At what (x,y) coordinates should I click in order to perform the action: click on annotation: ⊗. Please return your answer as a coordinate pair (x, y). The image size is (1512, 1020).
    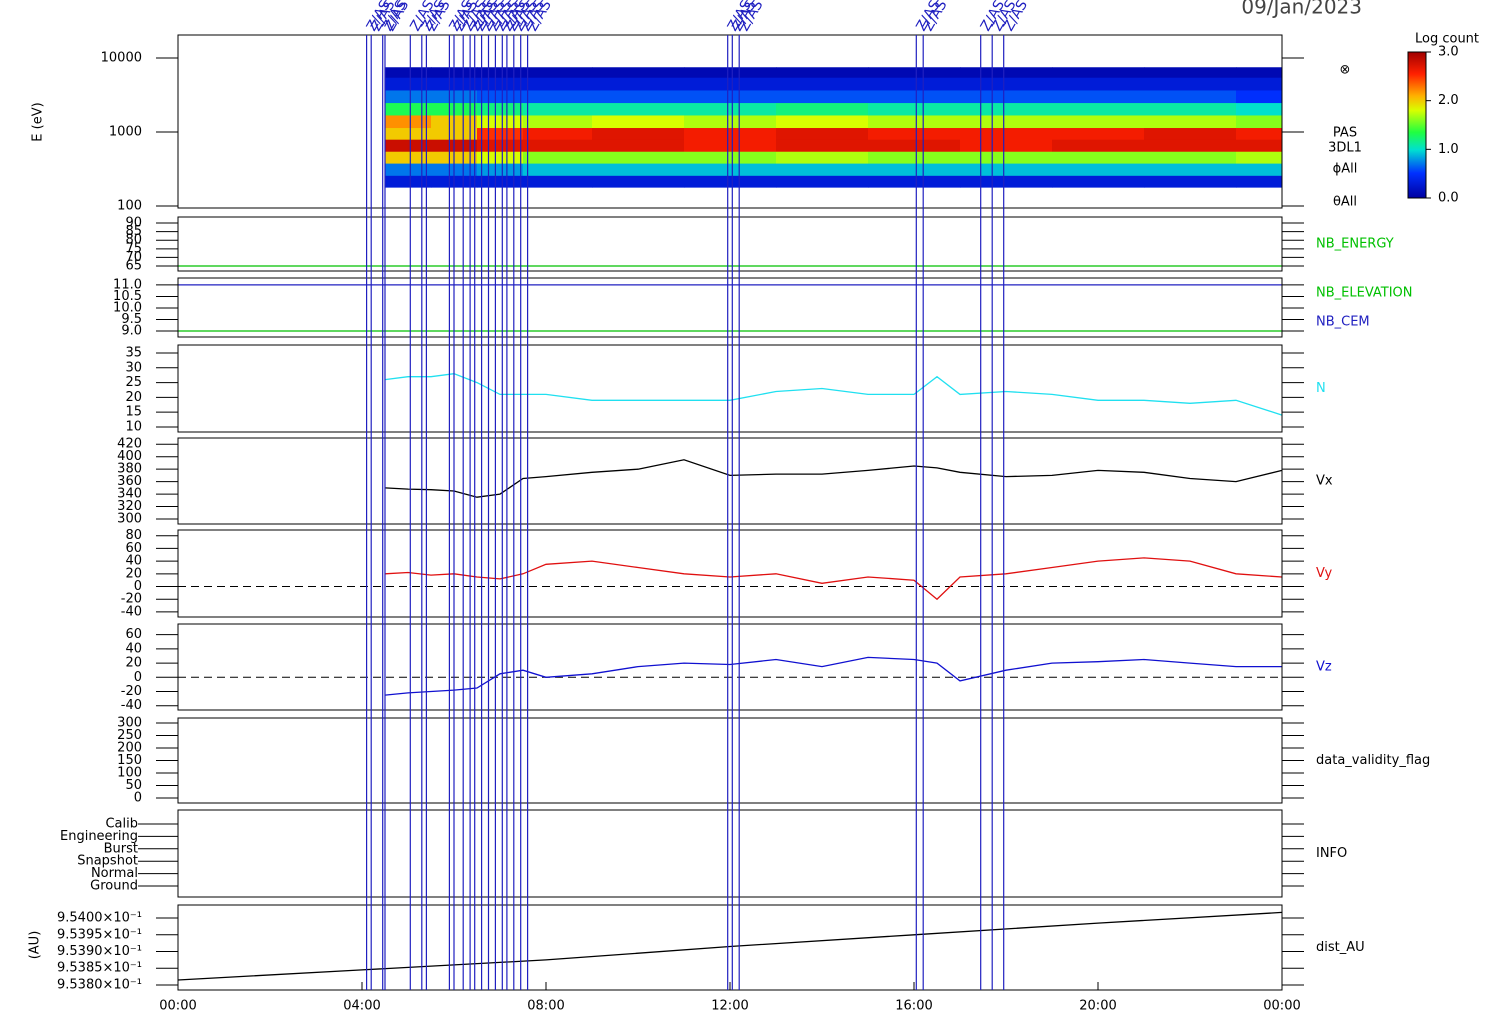
    Looking at the image, I should click on (1345, 70).